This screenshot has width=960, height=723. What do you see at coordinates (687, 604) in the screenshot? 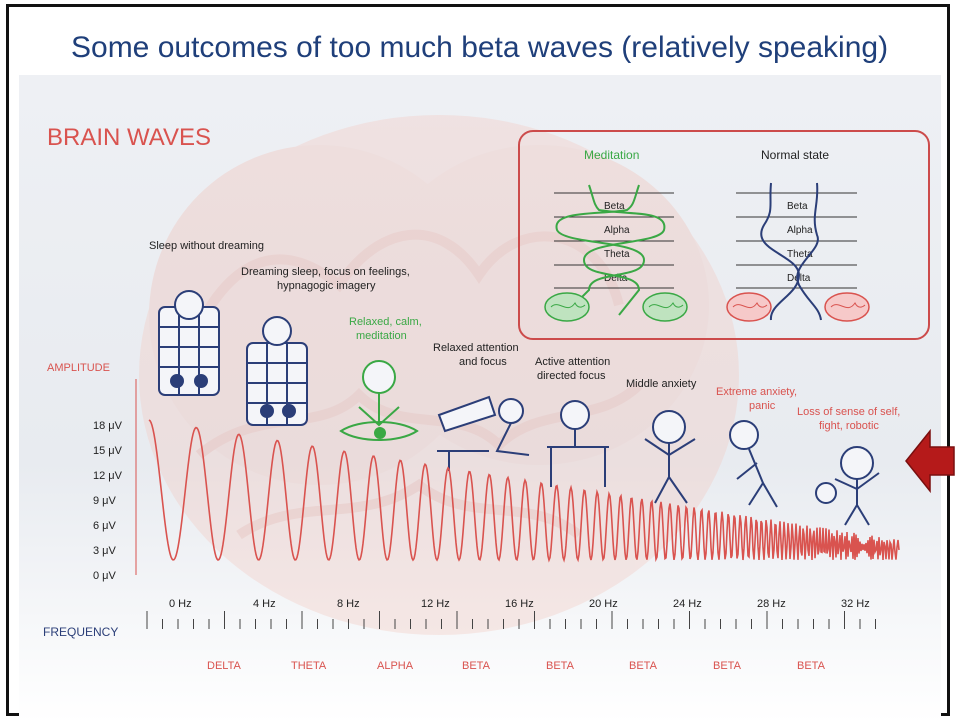
I see `frequency-tick-6: 24 Hz` at bounding box center [687, 604].